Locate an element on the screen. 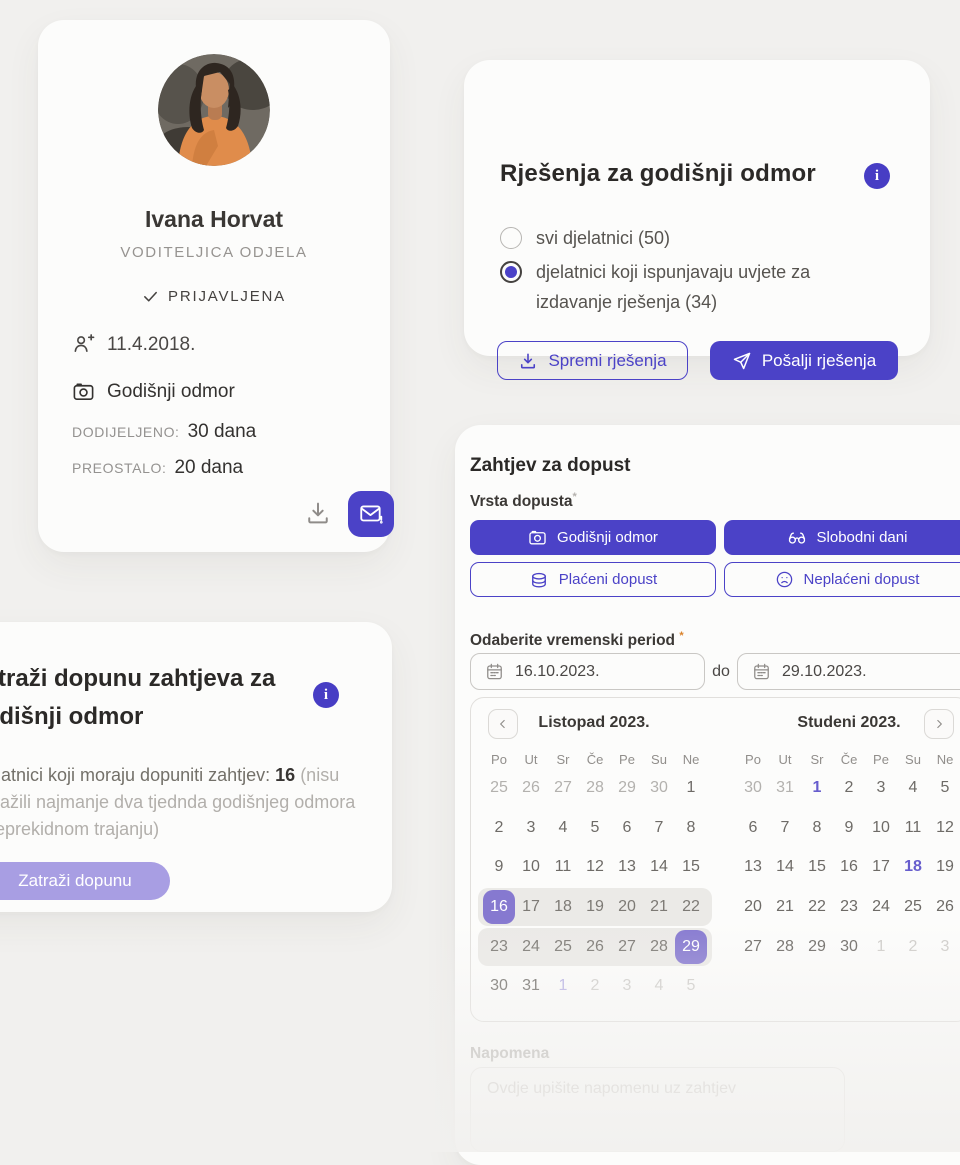 Image resolution: width=960 pixels, height=1165 pixels. download-icon is located at coordinates (318, 513).